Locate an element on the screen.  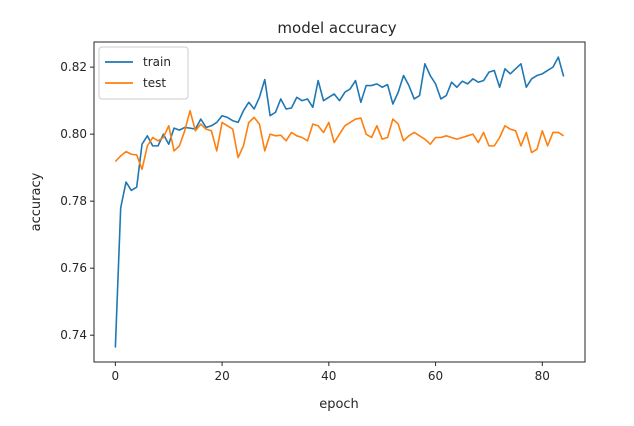
x-axis: 0 20 40 60 80 is located at coordinates (331, 372).